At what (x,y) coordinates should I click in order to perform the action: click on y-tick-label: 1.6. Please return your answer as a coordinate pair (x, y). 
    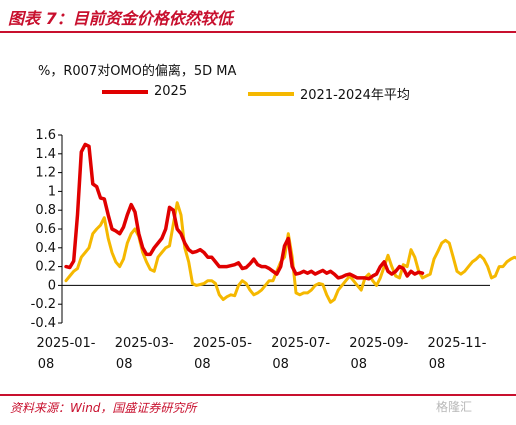
    Looking at the image, I should click on (45, 135).